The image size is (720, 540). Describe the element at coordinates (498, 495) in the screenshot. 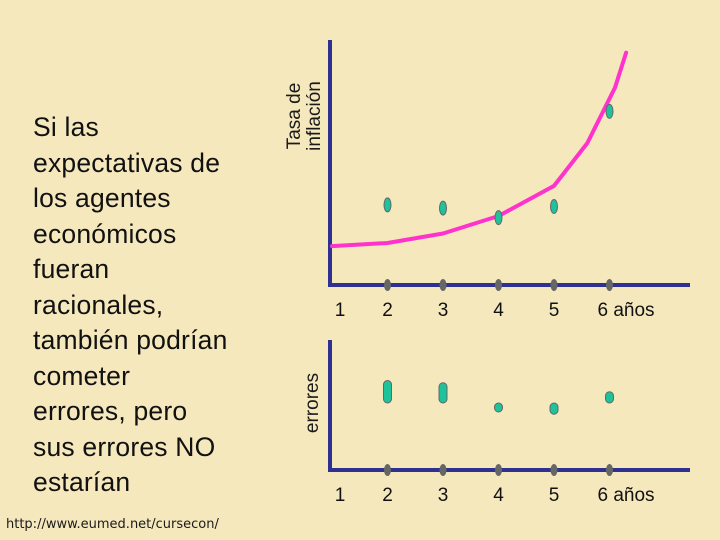

I see `x-tick-label-1-3: 4` at that location.